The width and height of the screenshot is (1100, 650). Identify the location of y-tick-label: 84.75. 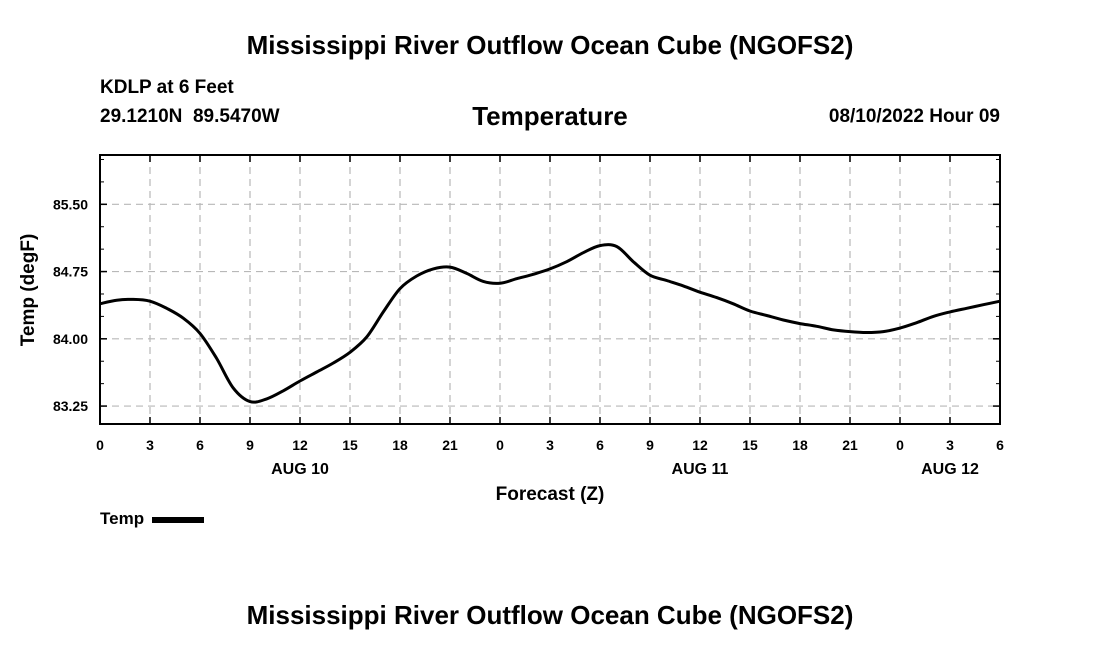
(70, 272).